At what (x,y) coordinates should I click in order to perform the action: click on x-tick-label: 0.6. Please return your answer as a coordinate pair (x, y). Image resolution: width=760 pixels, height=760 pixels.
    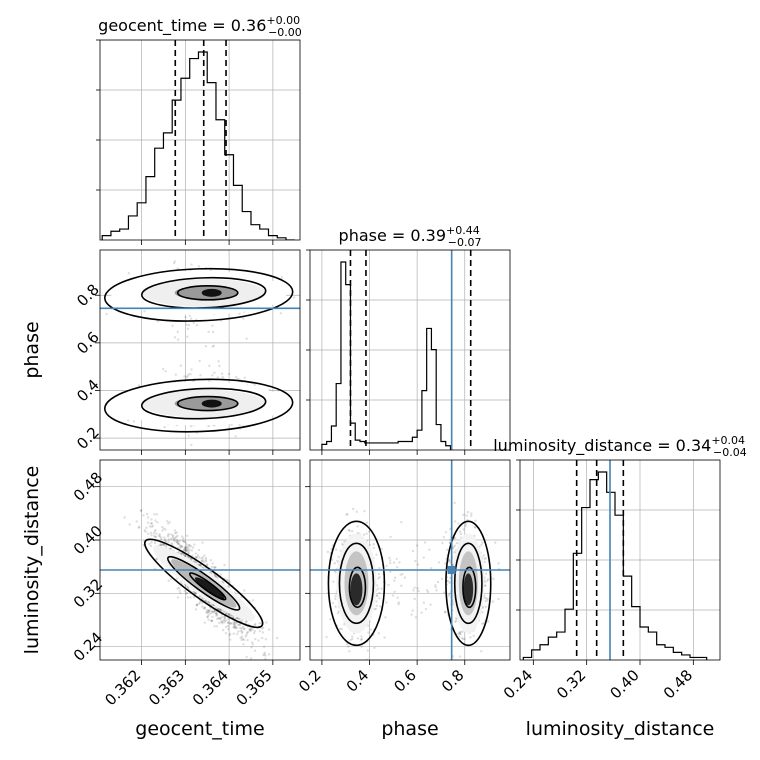
    Looking at the image, I should click on (405, 681).